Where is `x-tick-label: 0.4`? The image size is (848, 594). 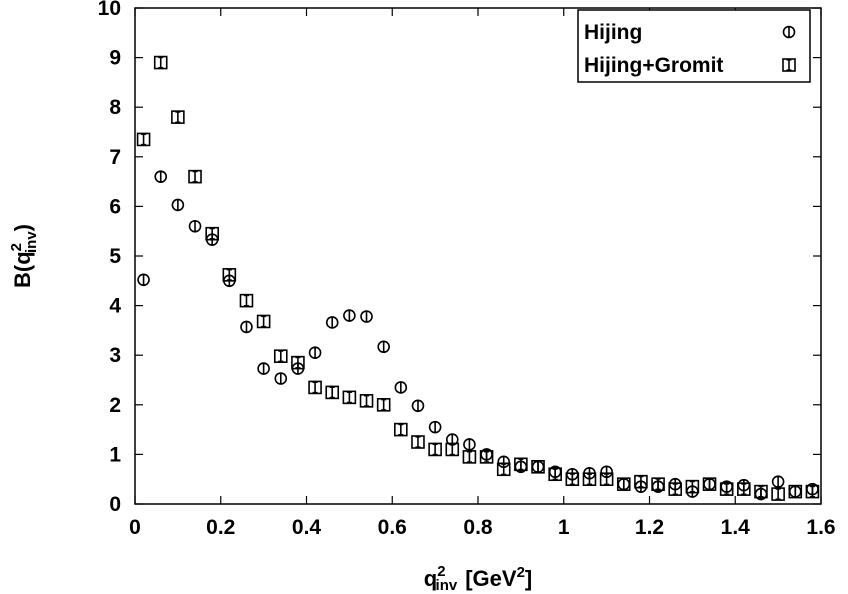 x-tick-label: 0.4 is located at coordinates (307, 527).